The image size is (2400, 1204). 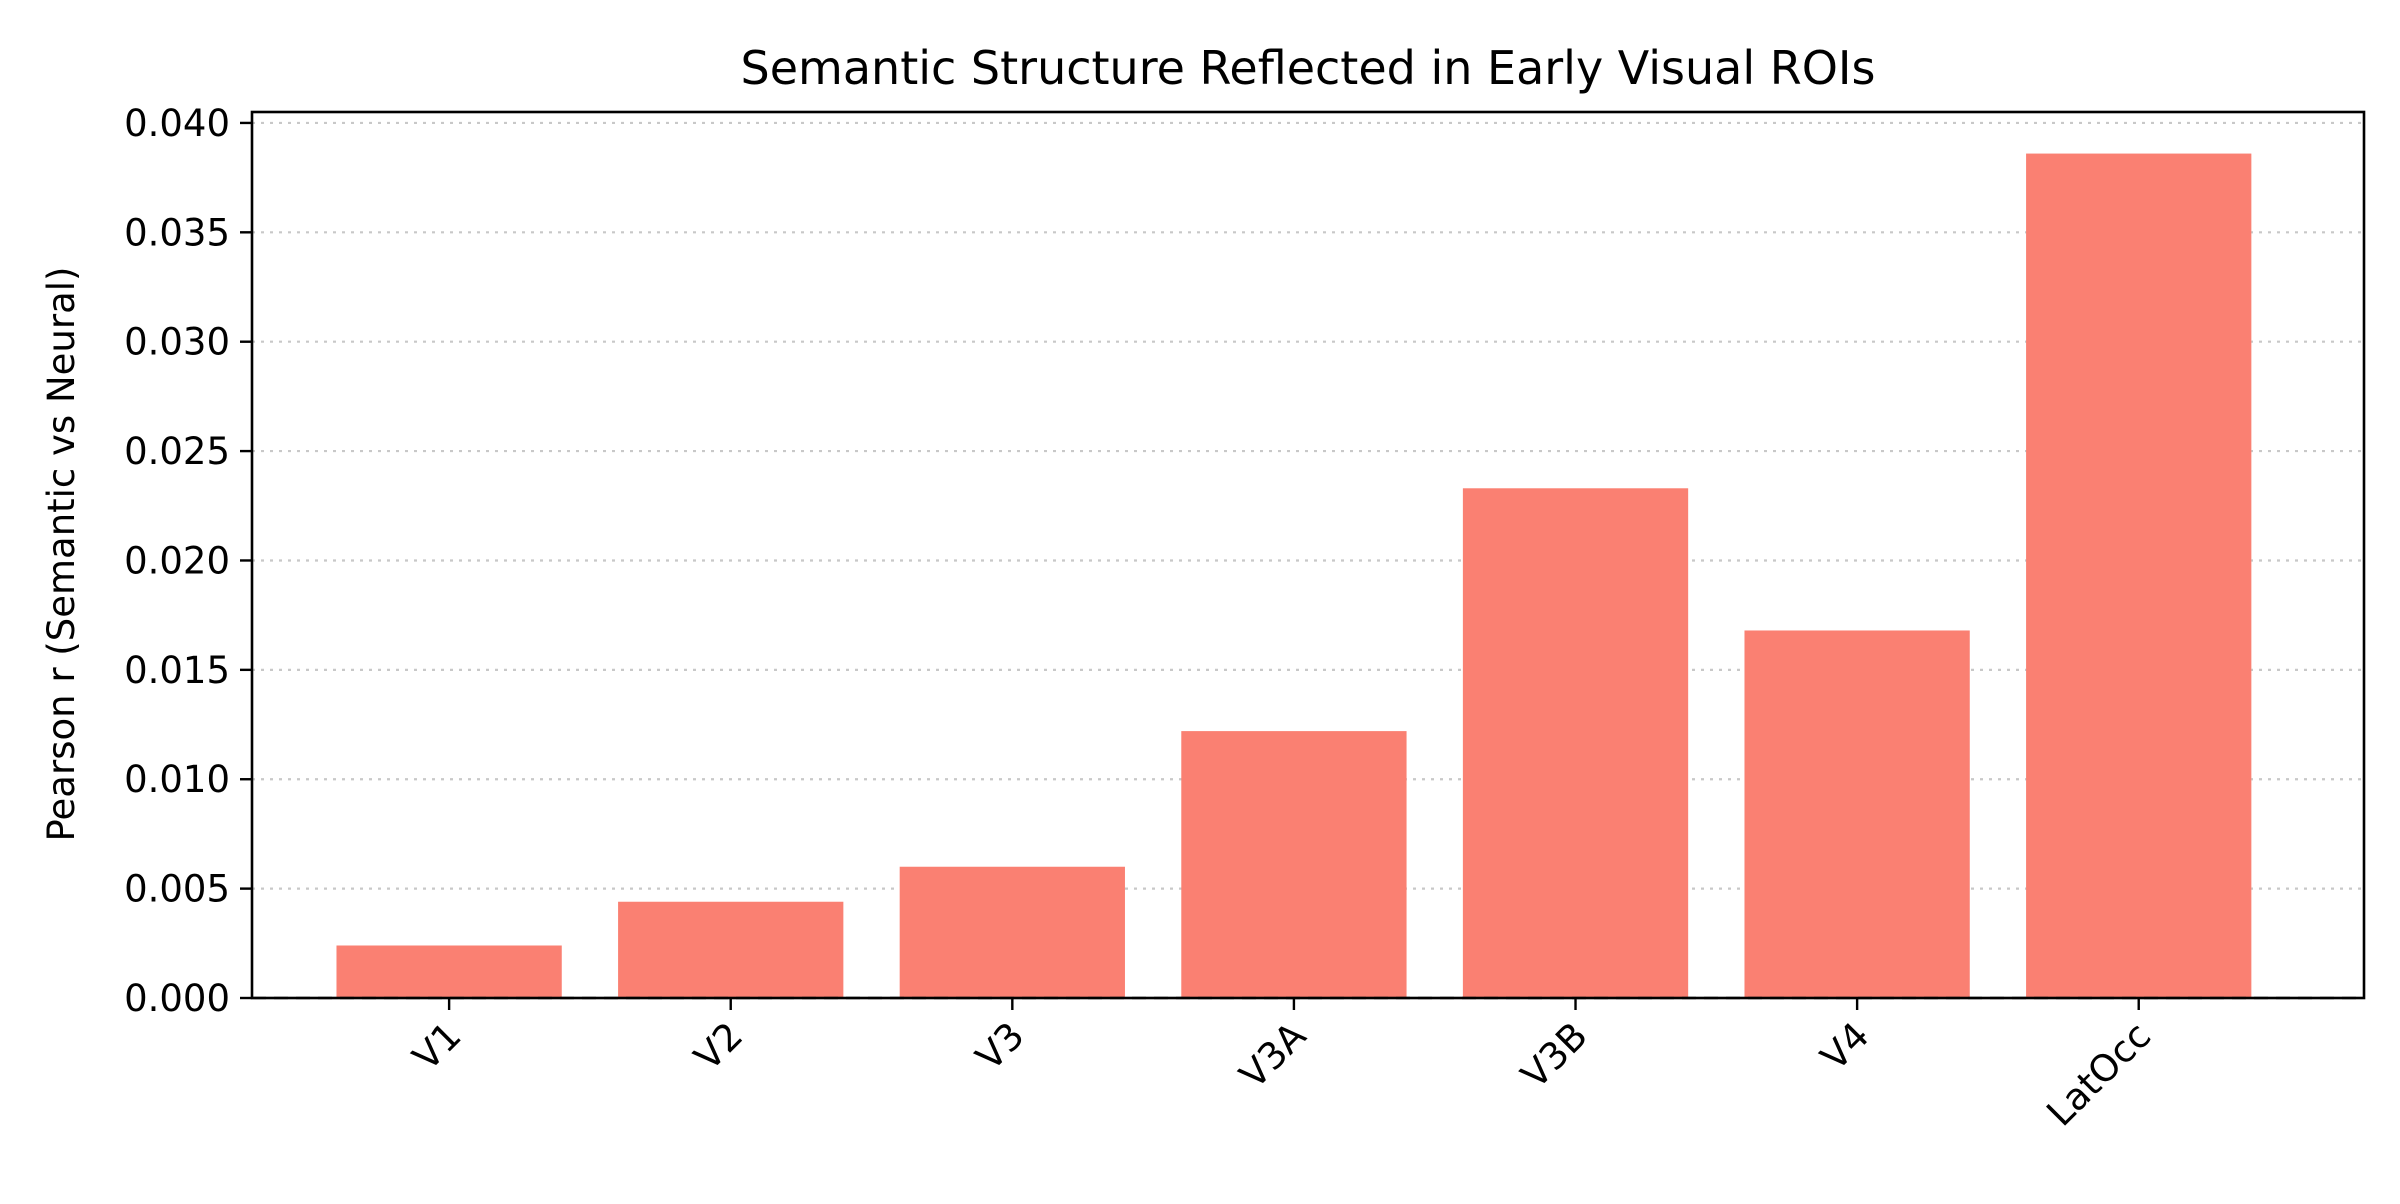 What do you see at coordinates (177, 670) in the screenshot?
I see `y-tick-label: 0.015` at bounding box center [177, 670].